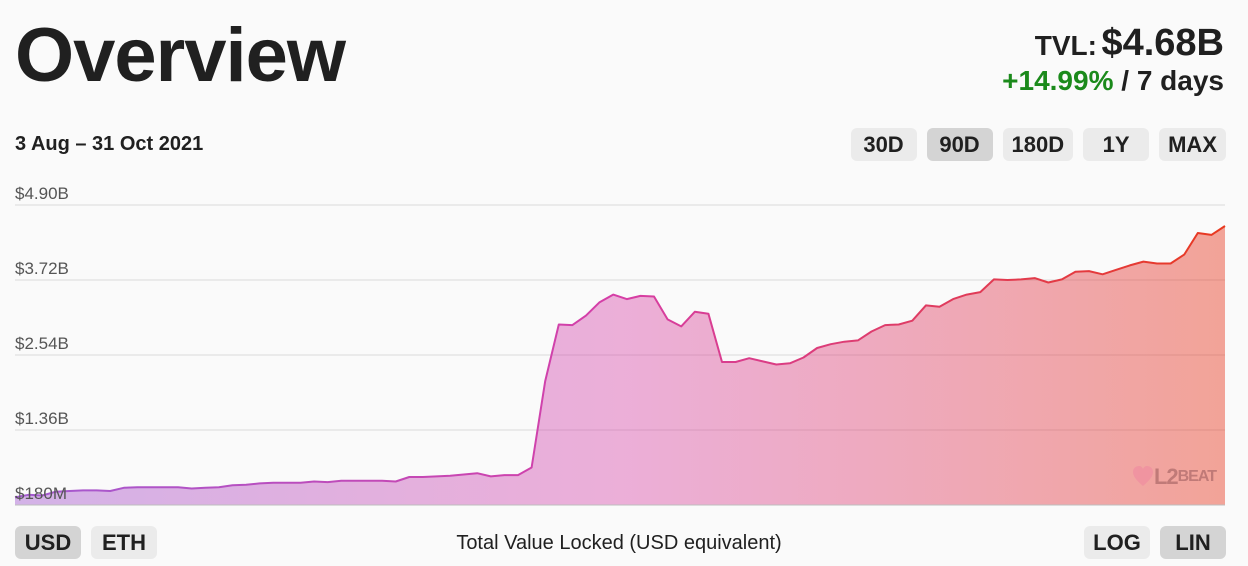  I want to click on tvl-change-value: +14.99%, so click(1058, 80).